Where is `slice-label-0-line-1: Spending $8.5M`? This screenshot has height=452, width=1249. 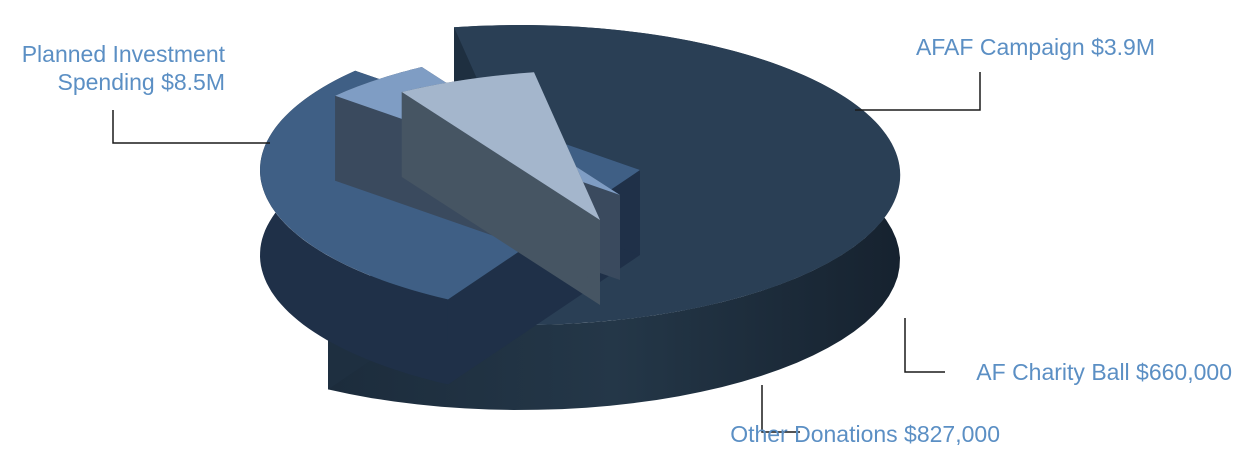 slice-label-0-line-1: Spending $8.5M is located at coordinates (141, 82).